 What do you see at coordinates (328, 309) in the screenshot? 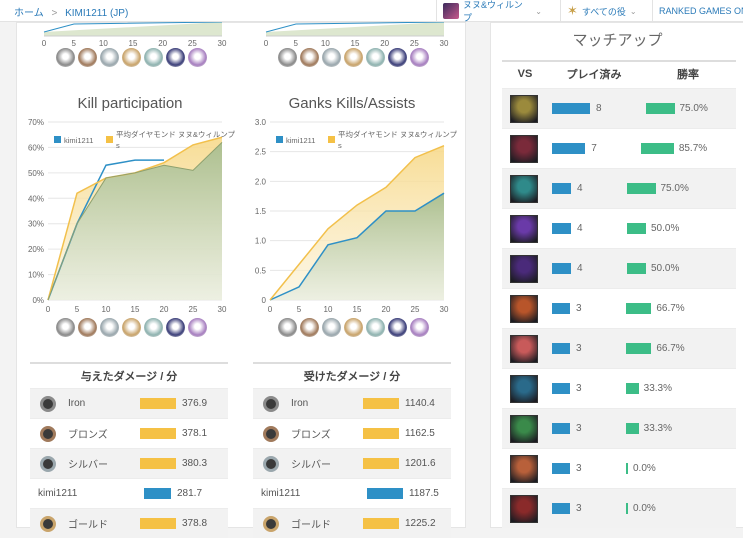
I see `x-tick-label: 10` at bounding box center [328, 309].